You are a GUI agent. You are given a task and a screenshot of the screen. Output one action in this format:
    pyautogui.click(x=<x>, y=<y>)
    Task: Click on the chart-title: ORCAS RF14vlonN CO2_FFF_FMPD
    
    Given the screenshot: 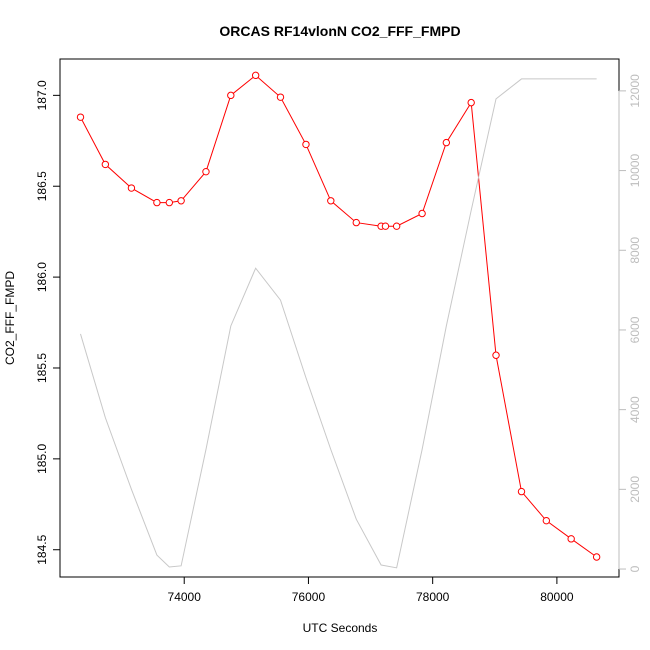 What is the action you would take?
    pyautogui.click(x=339, y=31)
    